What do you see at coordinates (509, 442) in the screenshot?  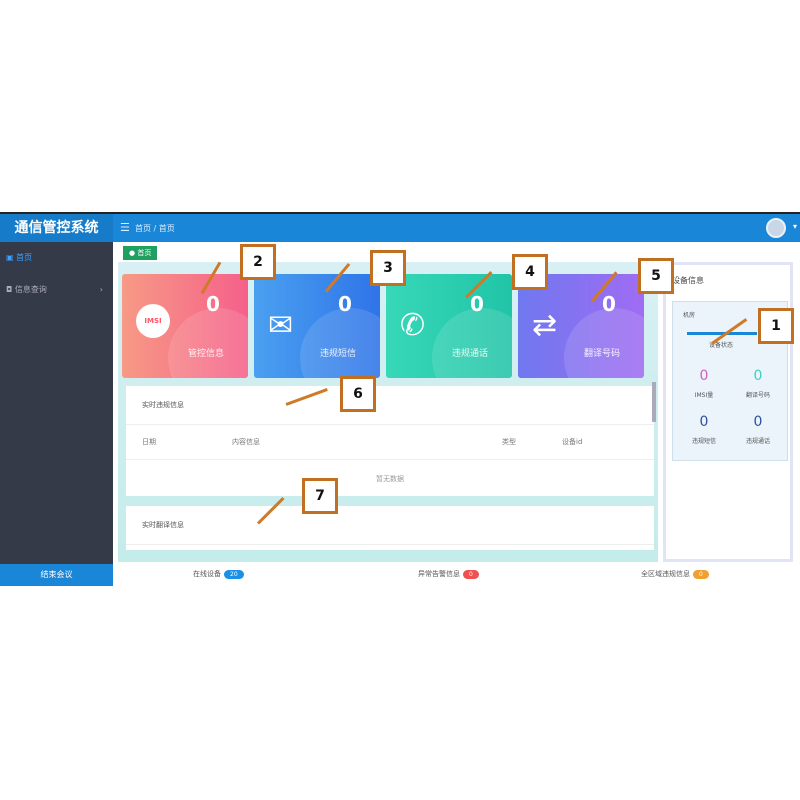 I see `column-header: 类型` at bounding box center [509, 442].